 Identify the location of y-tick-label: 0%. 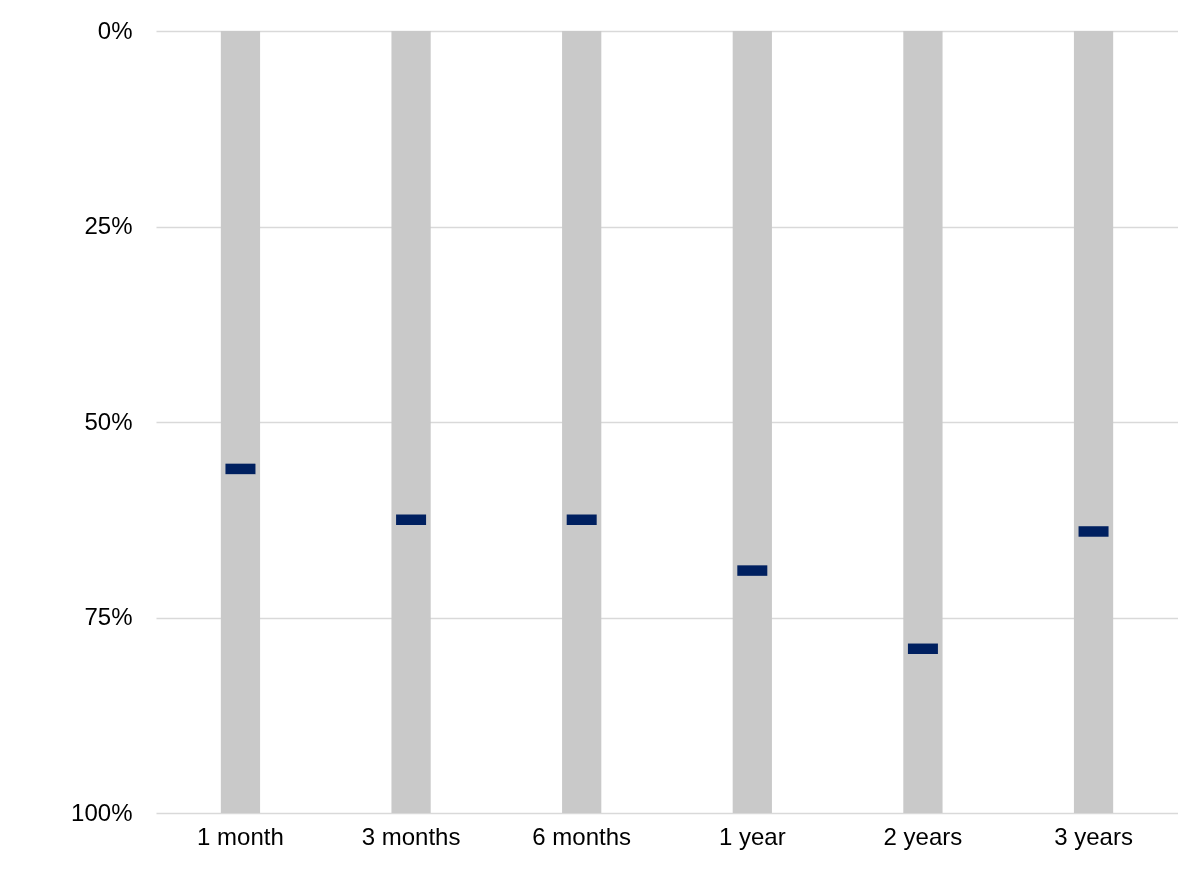
(115, 30).